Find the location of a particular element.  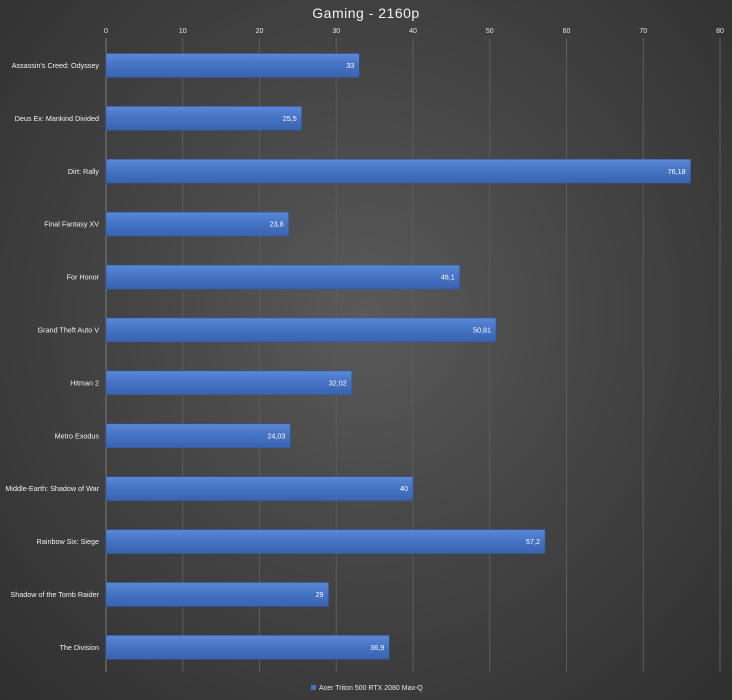

category-label: Dirt: Rally is located at coordinates (84, 171).